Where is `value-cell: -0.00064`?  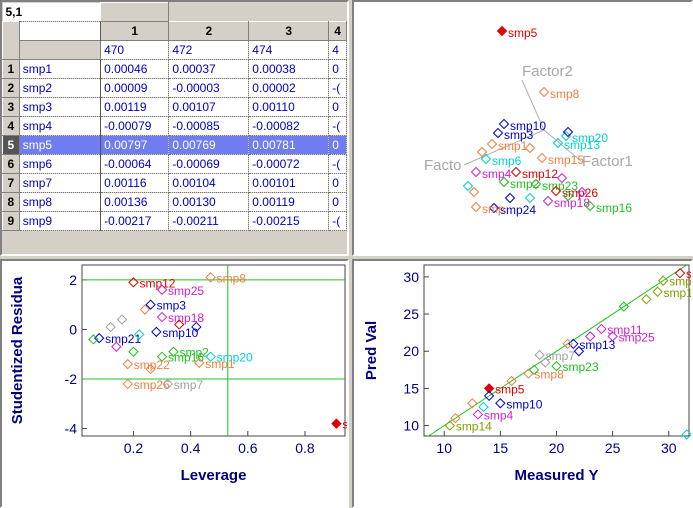
value-cell: -0.00064 is located at coordinates (135, 164).